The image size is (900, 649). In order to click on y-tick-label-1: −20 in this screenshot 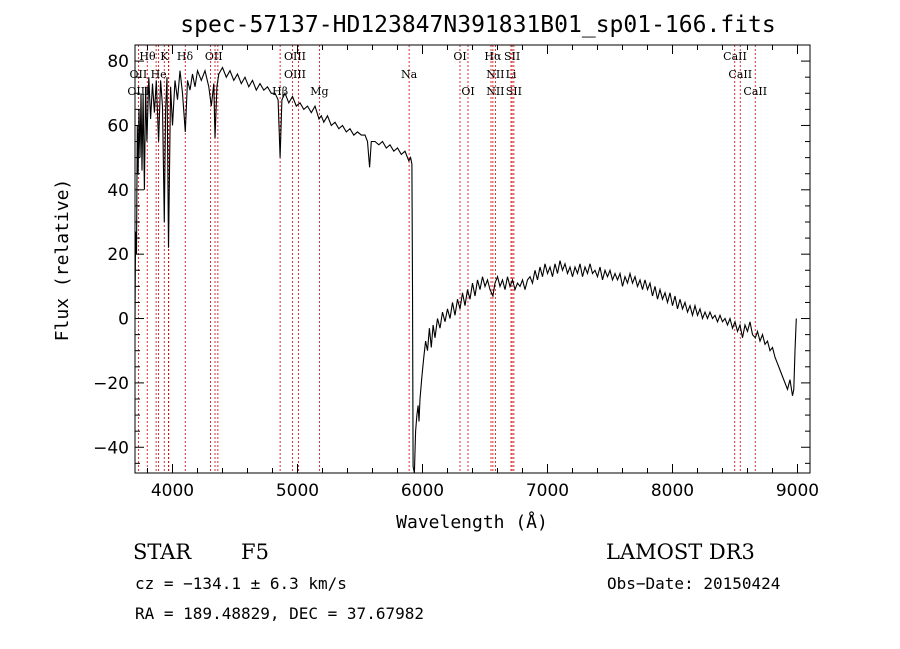, I will do `click(111, 384)`.